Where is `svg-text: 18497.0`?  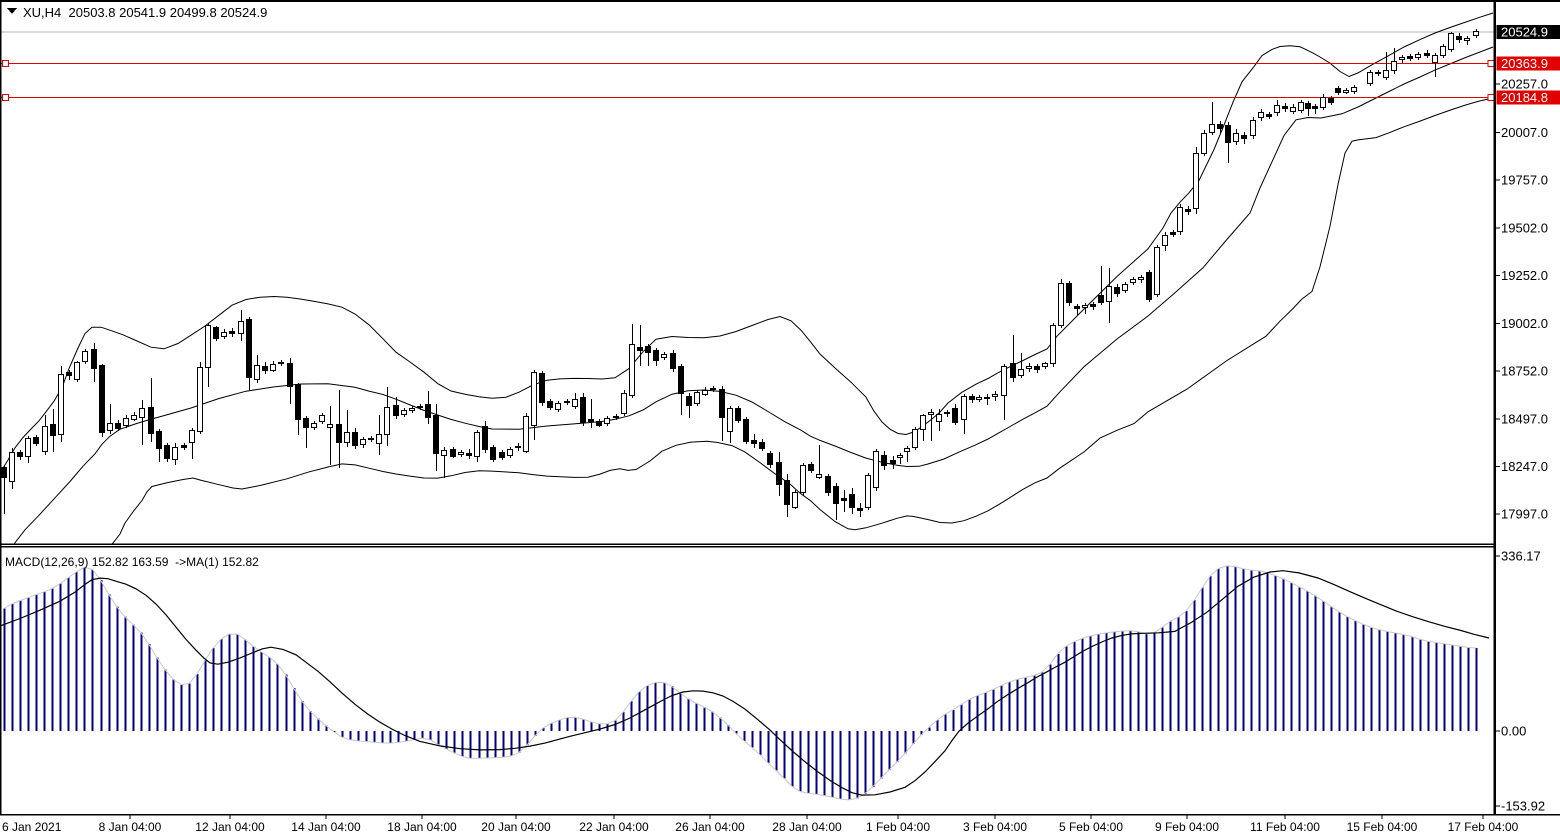
svg-text: 18497.0 is located at coordinates (1524, 419).